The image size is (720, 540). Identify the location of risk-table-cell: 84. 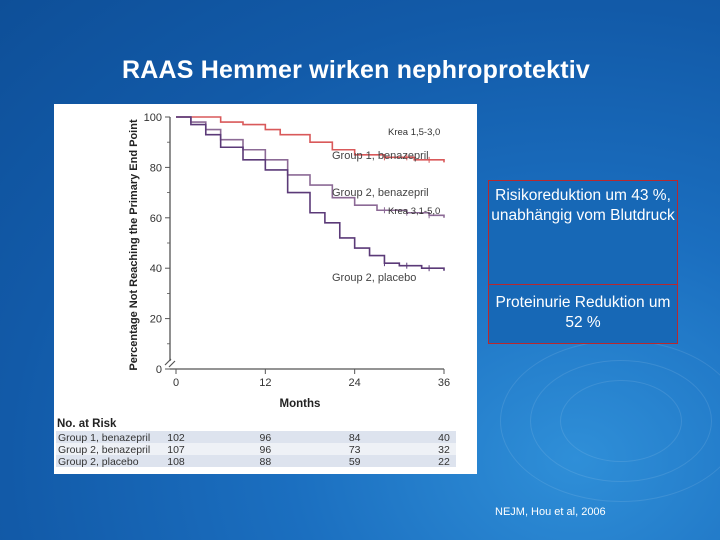
(355, 438).